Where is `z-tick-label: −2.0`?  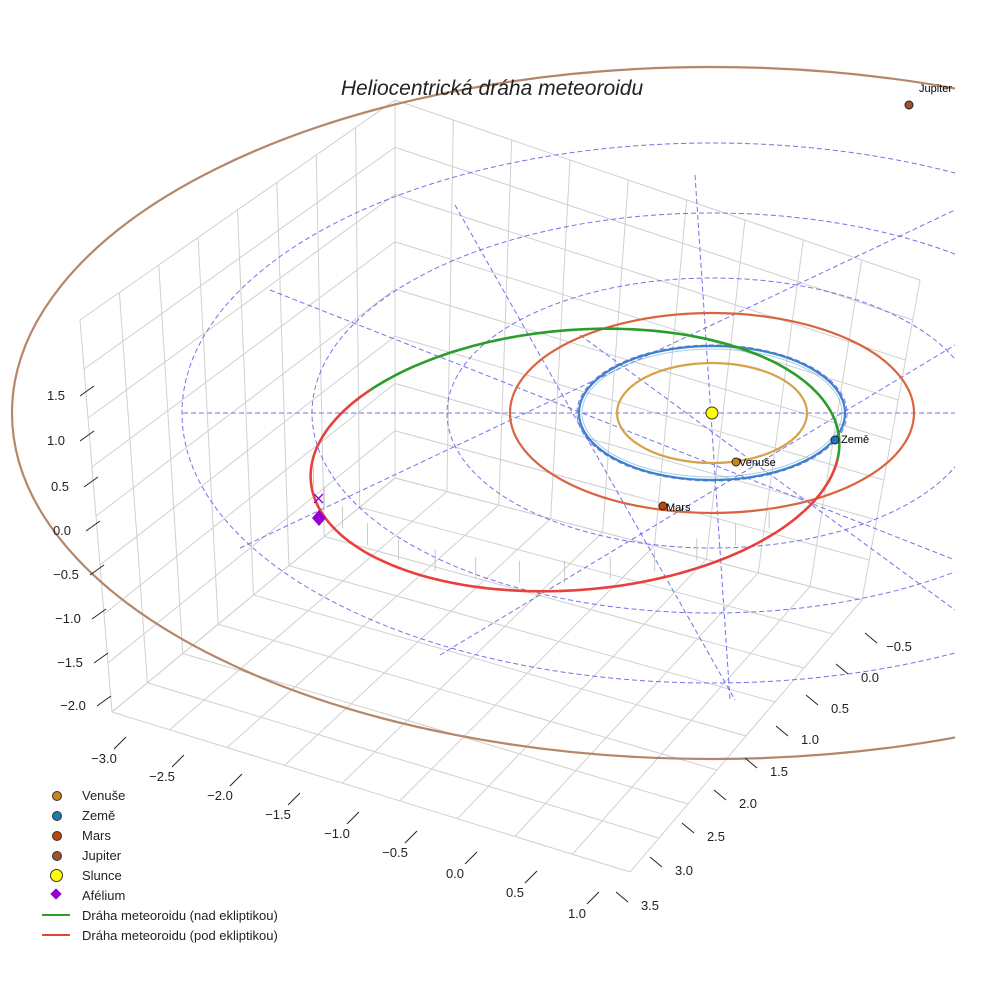 z-tick-label: −2.0 is located at coordinates (73, 705).